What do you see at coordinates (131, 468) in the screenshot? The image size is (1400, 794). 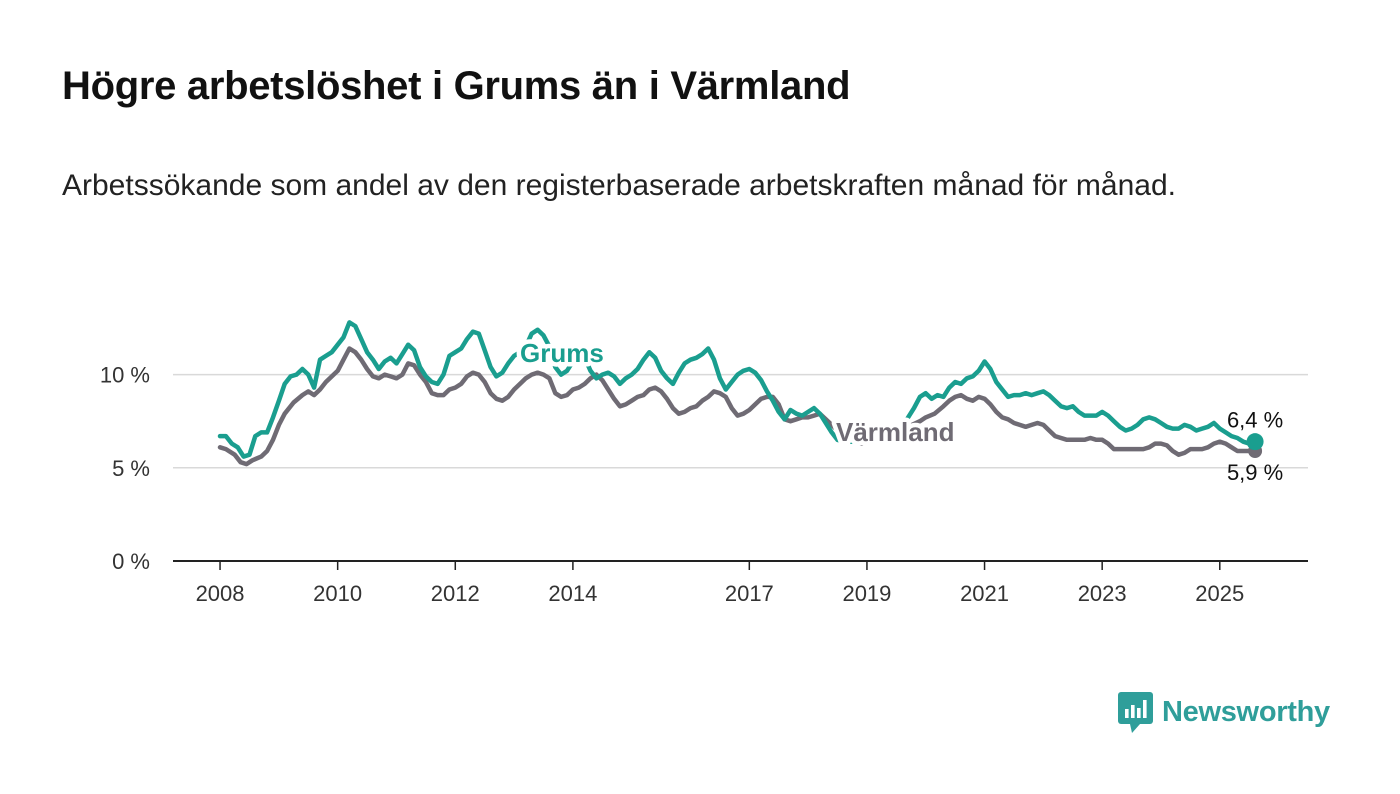 I see `y-tick-label: 5 %` at bounding box center [131, 468].